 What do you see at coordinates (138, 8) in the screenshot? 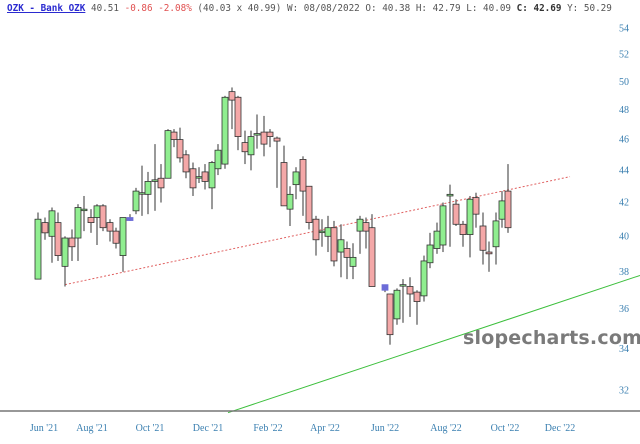
I see `price-change: -0.86` at bounding box center [138, 8].